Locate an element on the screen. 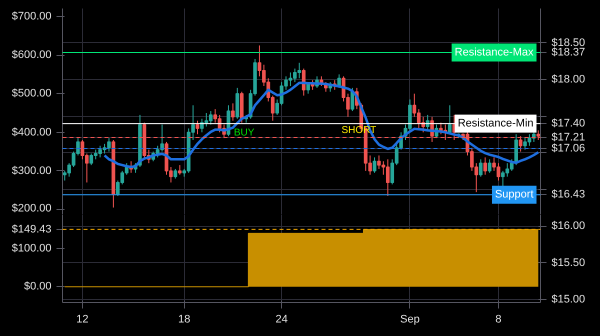 The image size is (600, 336). y-tick-label: $149.43 is located at coordinates (32, 229).